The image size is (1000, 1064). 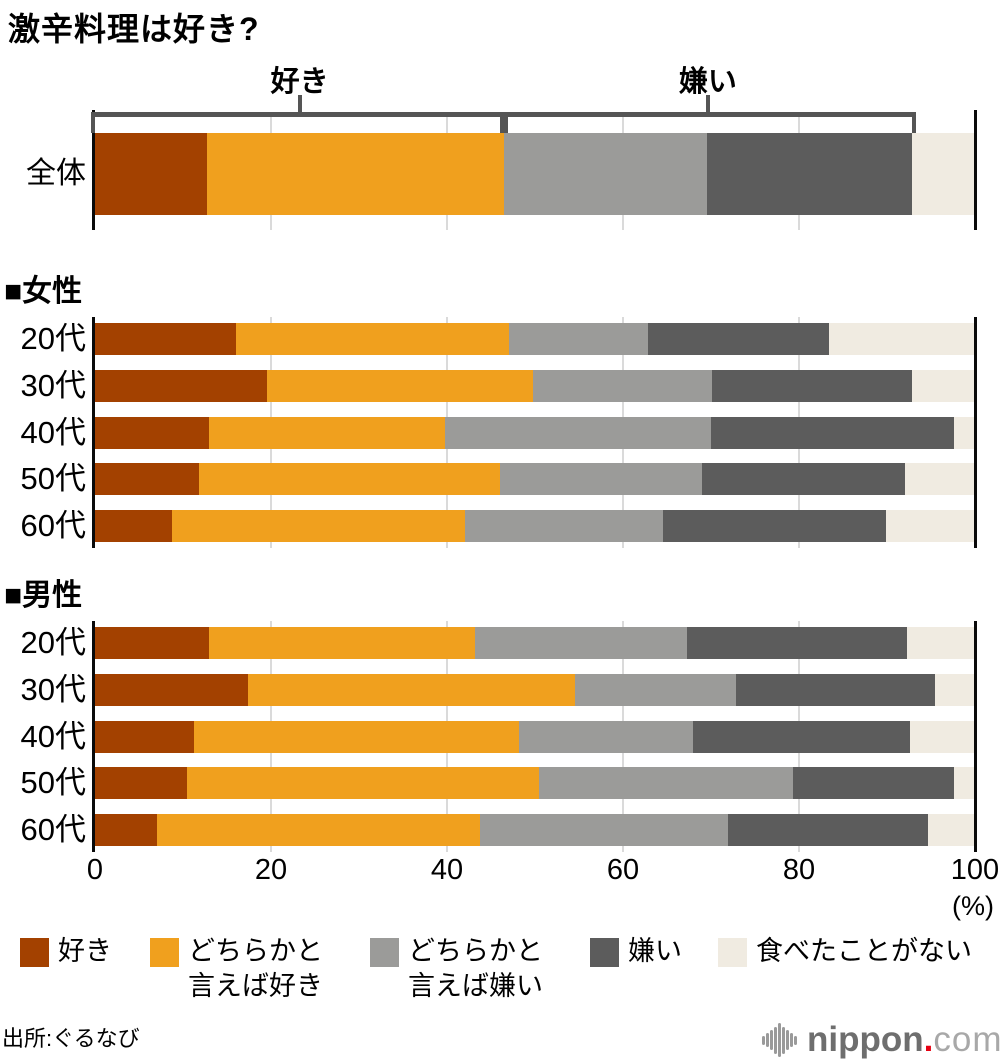 What do you see at coordinates (780, 1040) in the screenshot?
I see `soundwave-icon` at bounding box center [780, 1040].